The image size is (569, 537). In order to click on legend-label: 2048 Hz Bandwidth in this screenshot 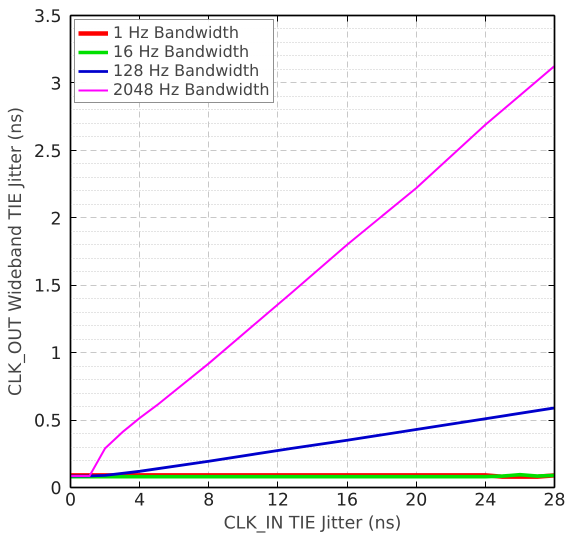, I will do `click(191, 89)`.